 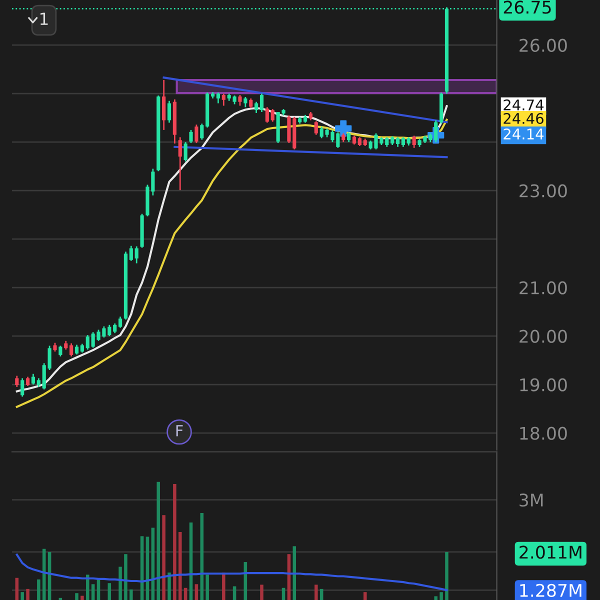 I want to click on annotation: 1, so click(x=44, y=18).